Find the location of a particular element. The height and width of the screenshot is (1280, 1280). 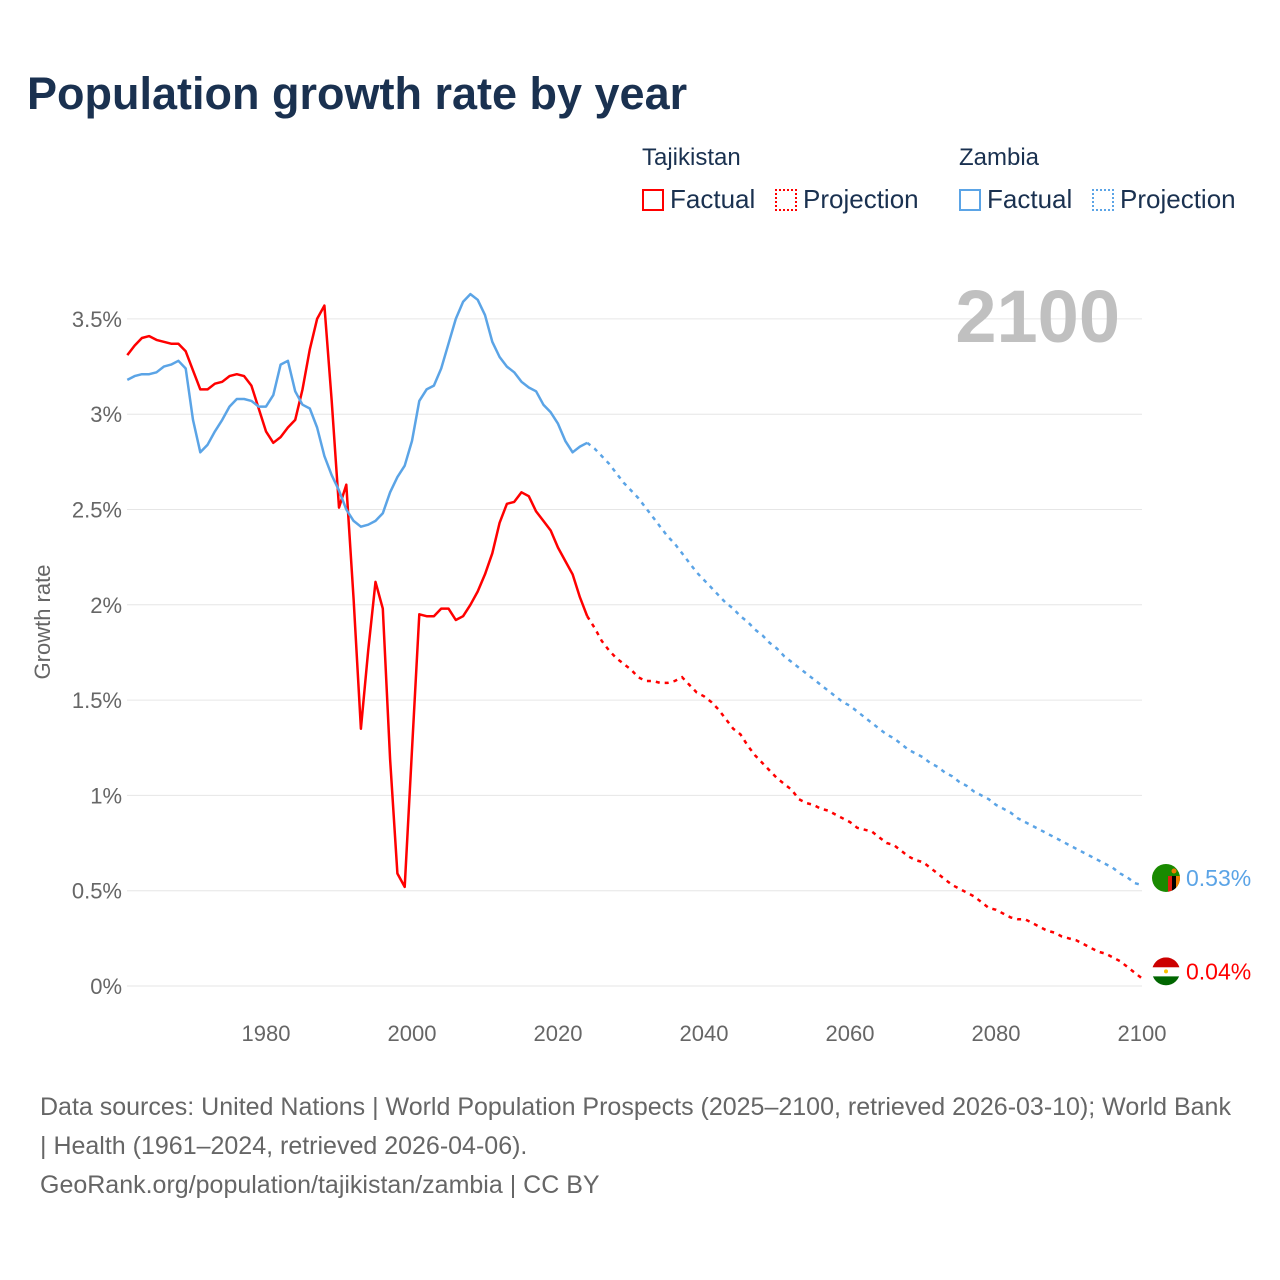

legend-zambia-projection: Projection is located at coordinates (1164, 199).